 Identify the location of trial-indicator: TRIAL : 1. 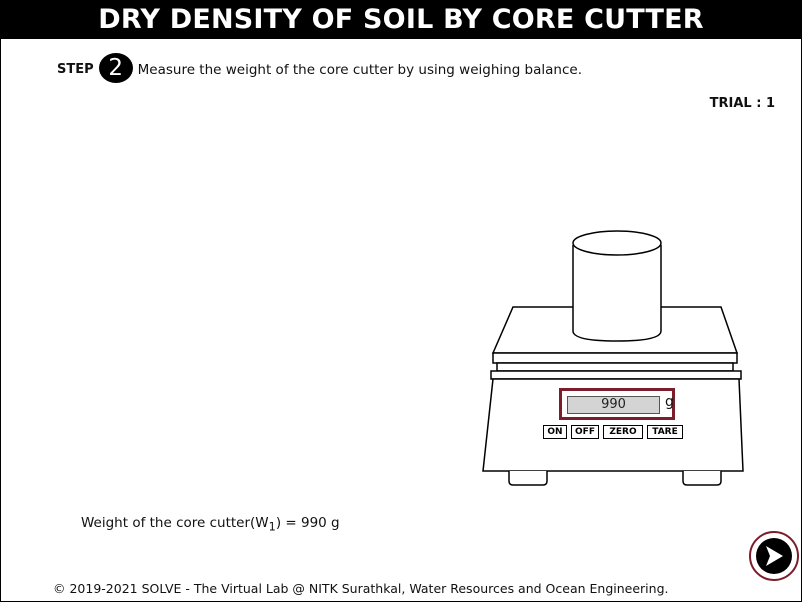
(742, 103).